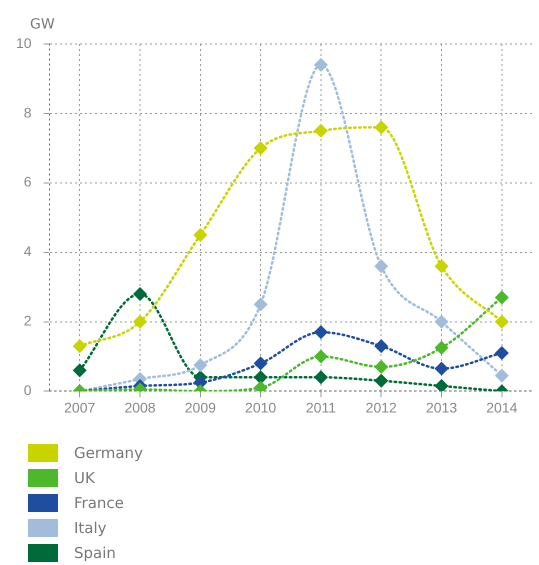  What do you see at coordinates (24, 42) in the screenshot?
I see `y-tick-label: 10` at bounding box center [24, 42].